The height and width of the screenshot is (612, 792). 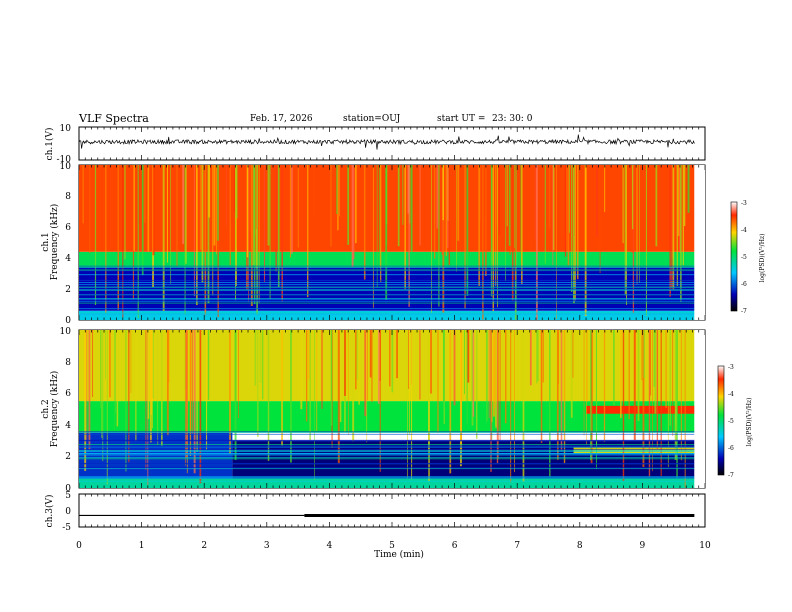 What do you see at coordinates (734, 256) in the screenshot?
I see `ch1-colorbar-ramp` at bounding box center [734, 256].